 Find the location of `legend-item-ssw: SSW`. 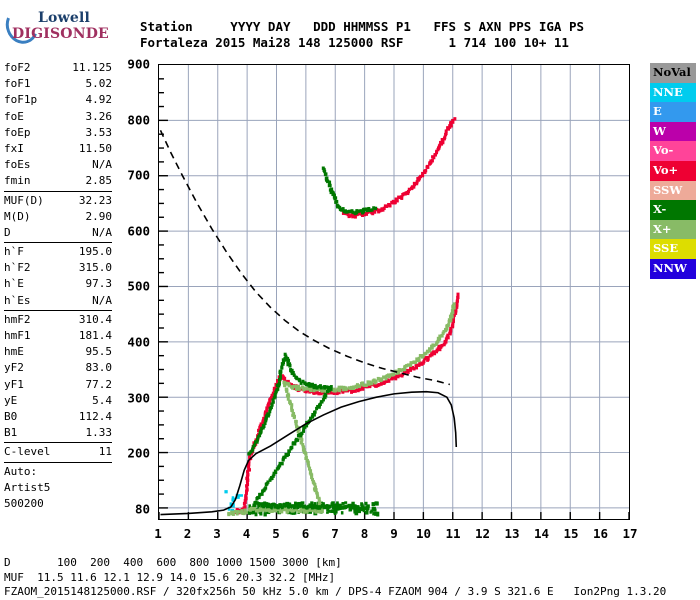

legend-item-ssw: SSW is located at coordinates (673, 190).